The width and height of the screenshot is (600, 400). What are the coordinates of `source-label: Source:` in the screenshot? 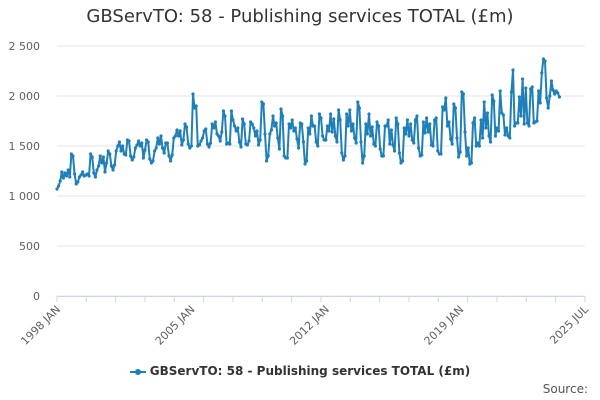 It's located at (565, 389).